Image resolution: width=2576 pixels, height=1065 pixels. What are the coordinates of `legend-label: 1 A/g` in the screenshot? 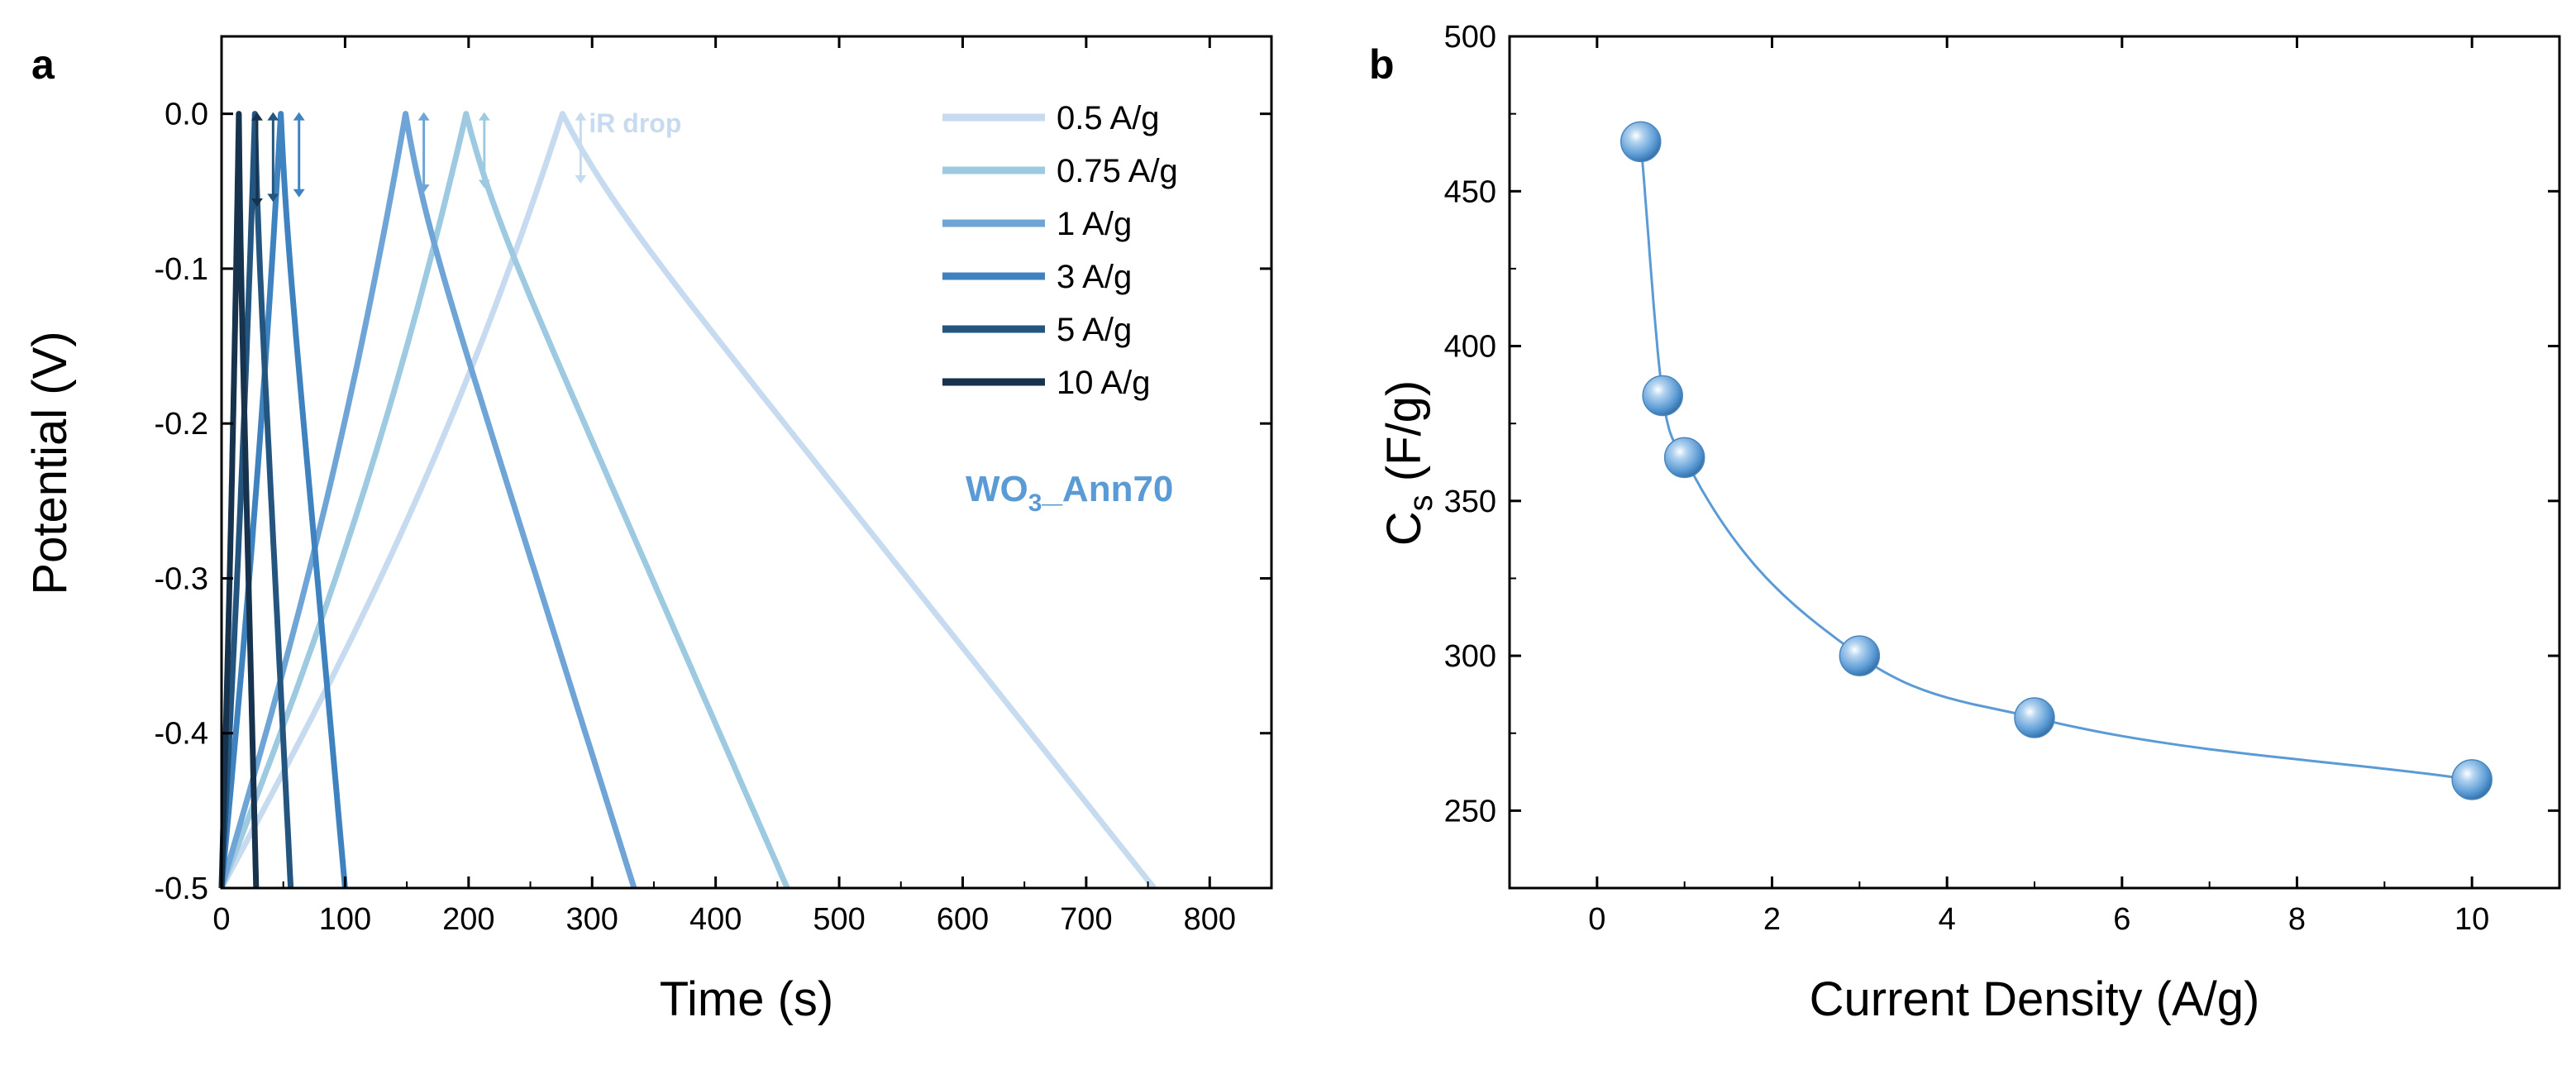 It's located at (1094, 224).